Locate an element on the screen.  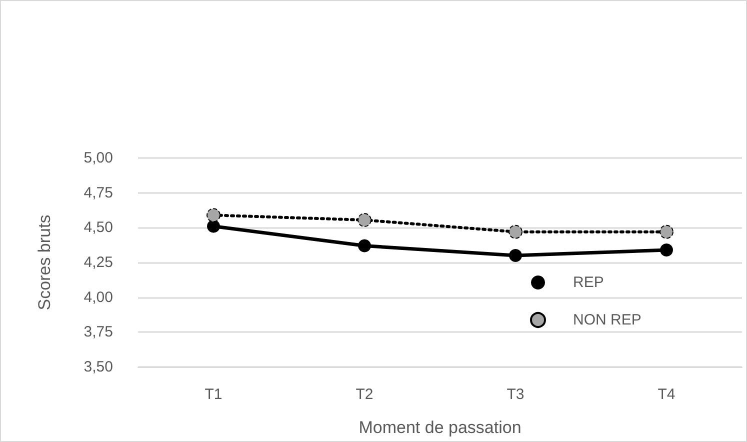
y-tick-label: 4,00 is located at coordinates (98, 297).